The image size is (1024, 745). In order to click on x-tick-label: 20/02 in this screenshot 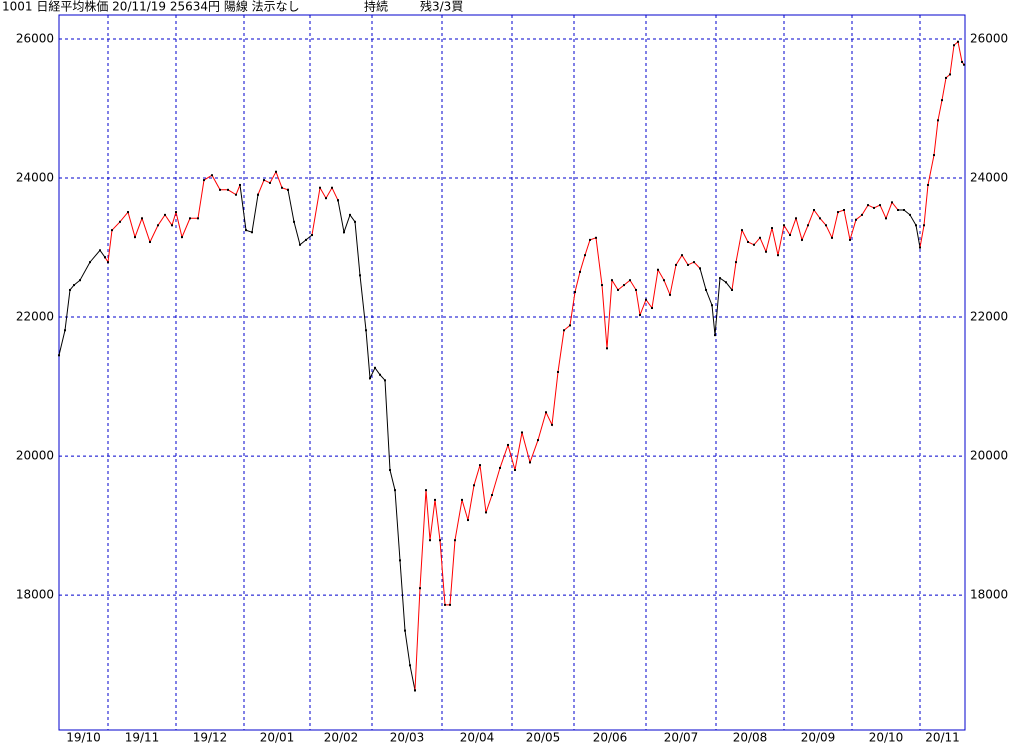, I will do `click(341, 738)`.